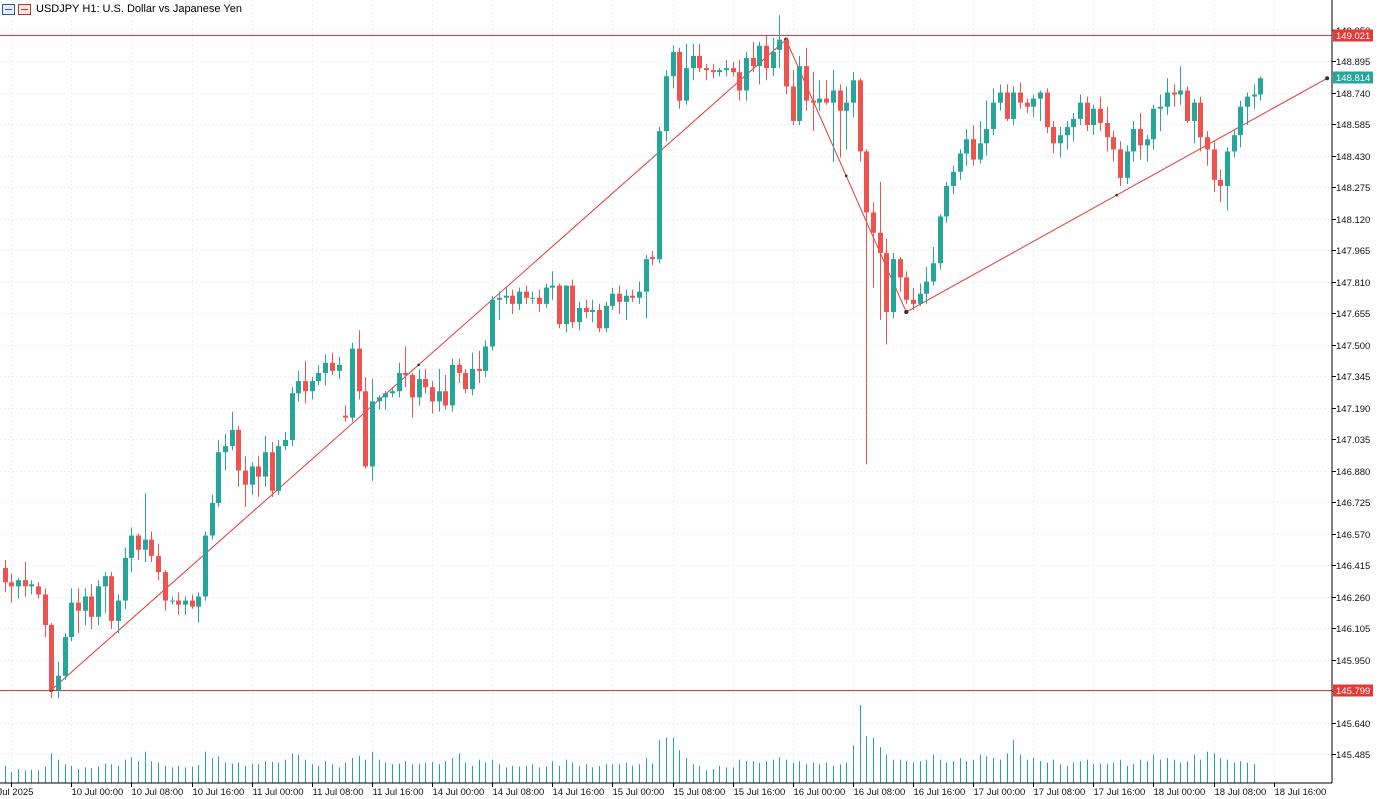 The height and width of the screenshot is (799, 1379). What do you see at coordinates (1301, 792) in the screenshot?
I see `time-tick-label: 18 Jul 16:00` at bounding box center [1301, 792].